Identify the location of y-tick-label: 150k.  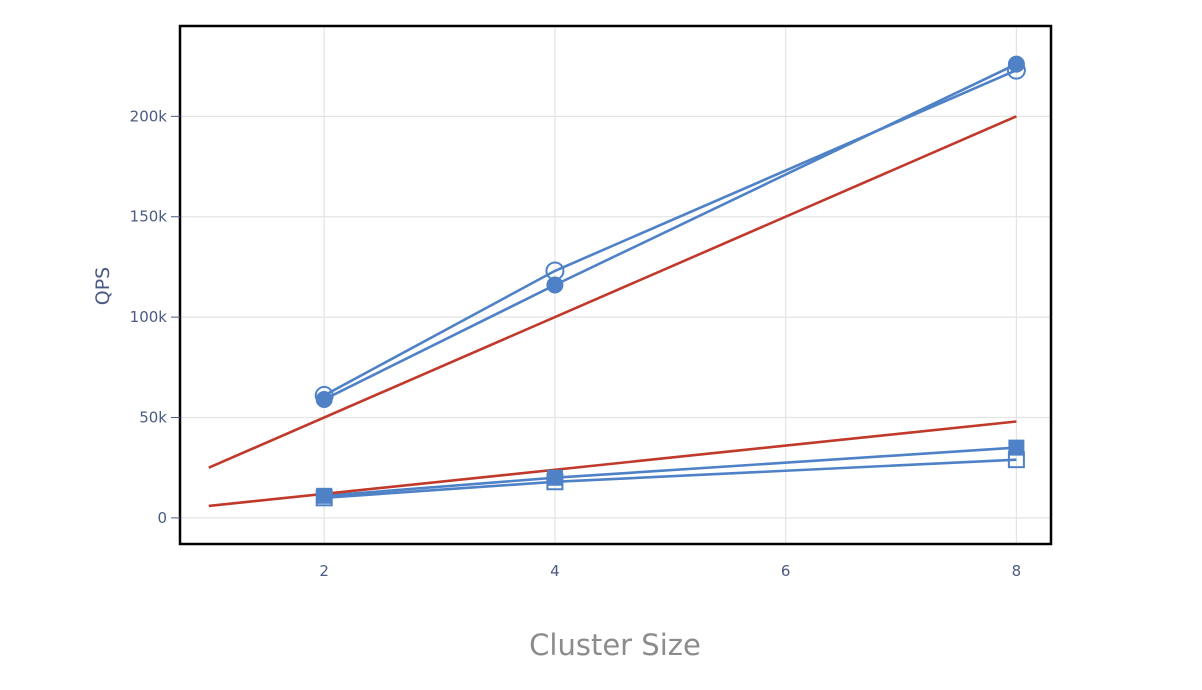
(149, 217).